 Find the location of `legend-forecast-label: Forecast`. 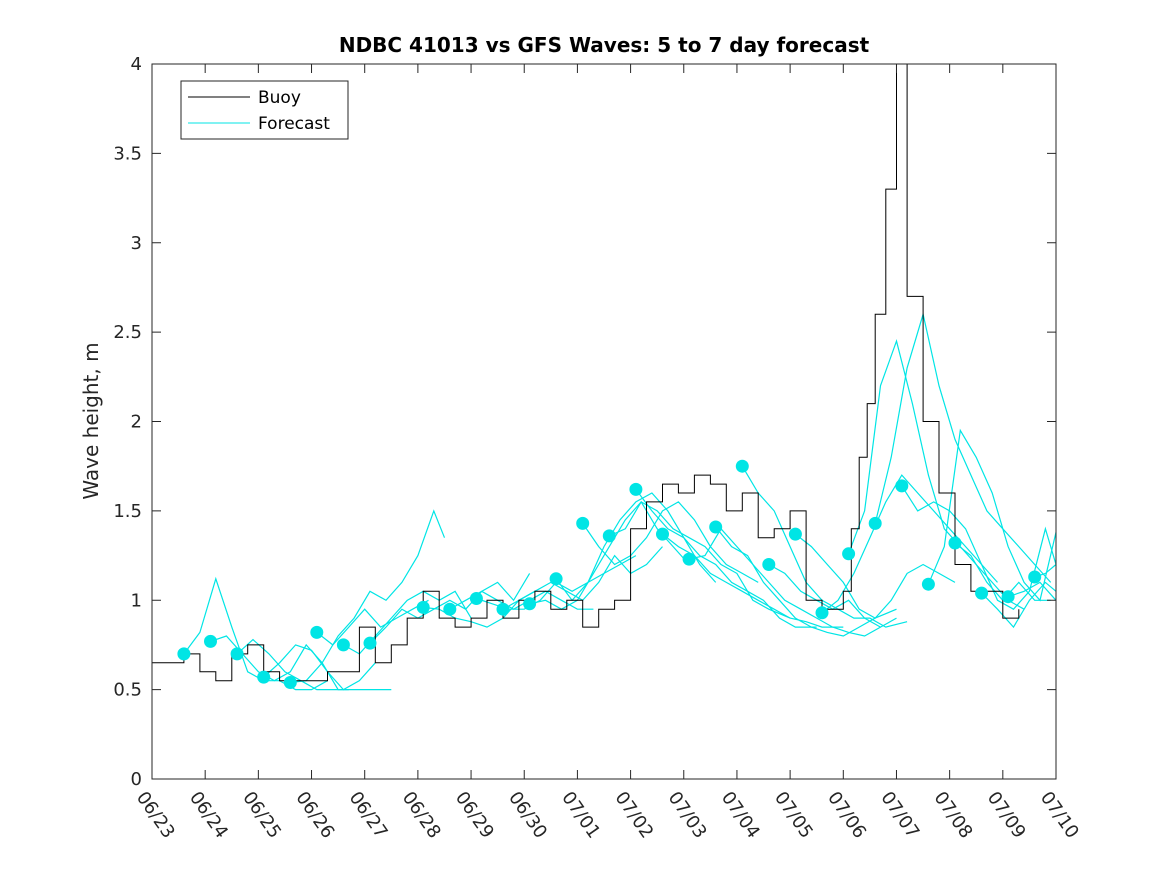

legend-forecast-label: Forecast is located at coordinates (294, 124).